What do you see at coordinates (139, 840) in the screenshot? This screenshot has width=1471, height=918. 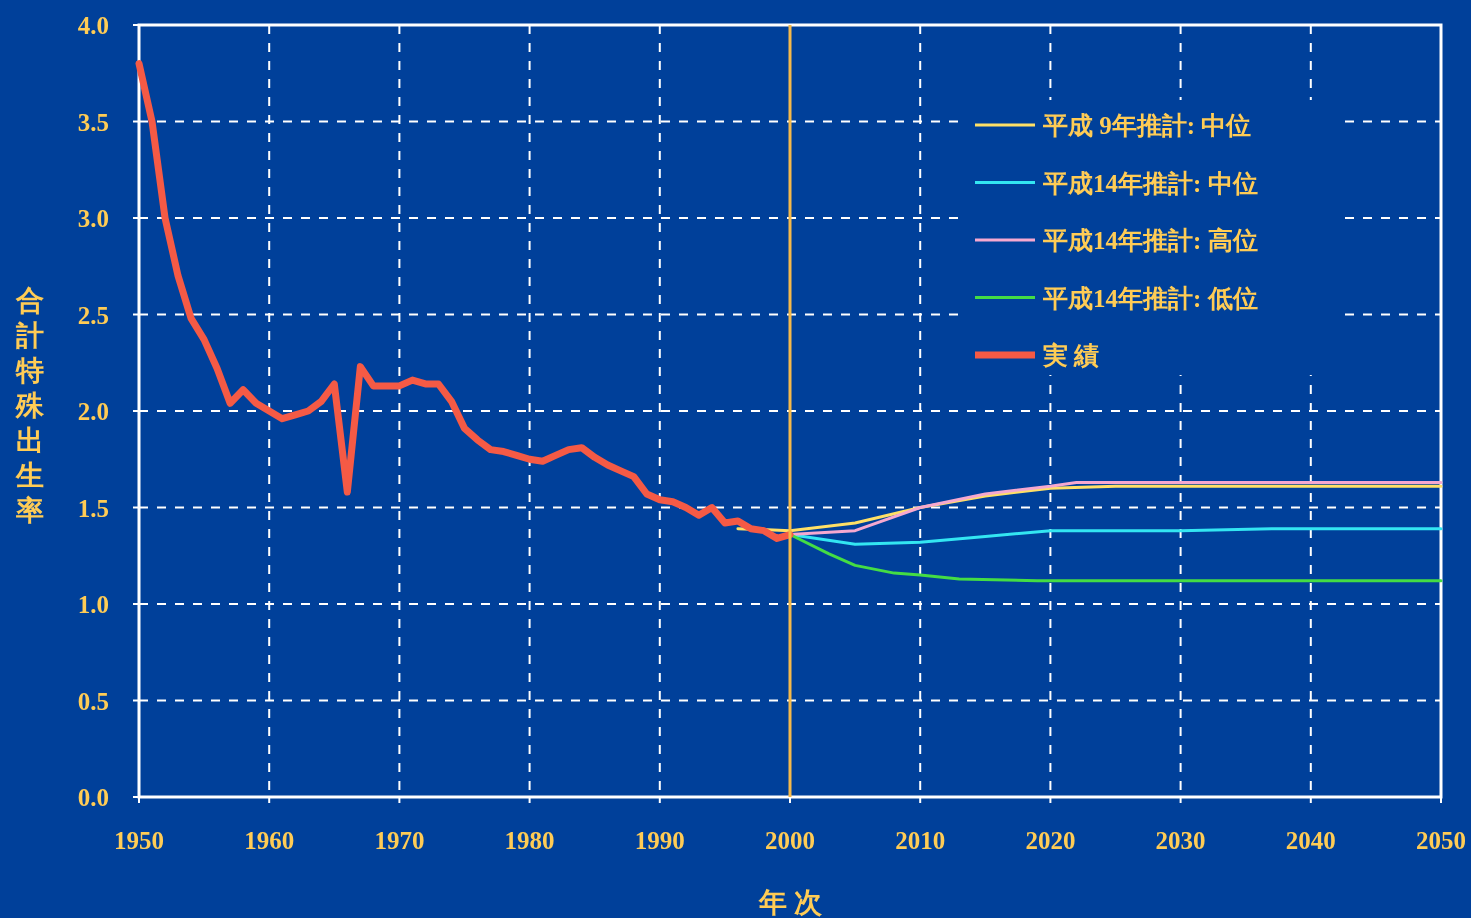 I see `x-tick-label: 1950` at bounding box center [139, 840].